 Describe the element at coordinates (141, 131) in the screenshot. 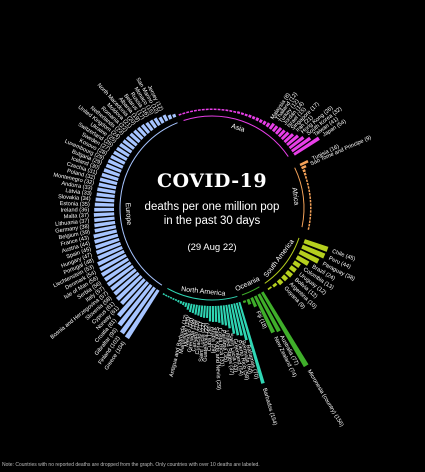

I see `bar-north-macedonia` at that location.